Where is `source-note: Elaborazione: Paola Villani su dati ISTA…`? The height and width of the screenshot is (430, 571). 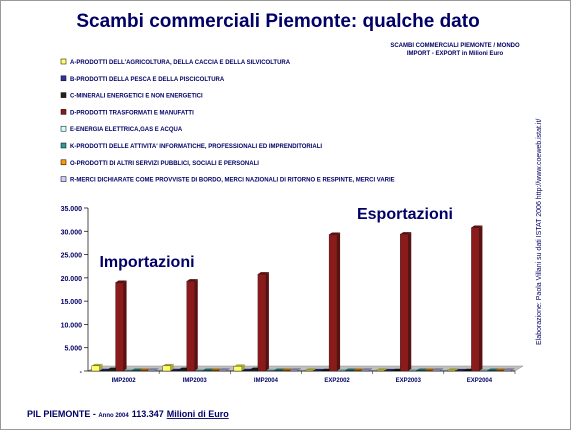 source-note: Elaborazione: Paola Villani su dati ISTA… is located at coordinates (539, 232).